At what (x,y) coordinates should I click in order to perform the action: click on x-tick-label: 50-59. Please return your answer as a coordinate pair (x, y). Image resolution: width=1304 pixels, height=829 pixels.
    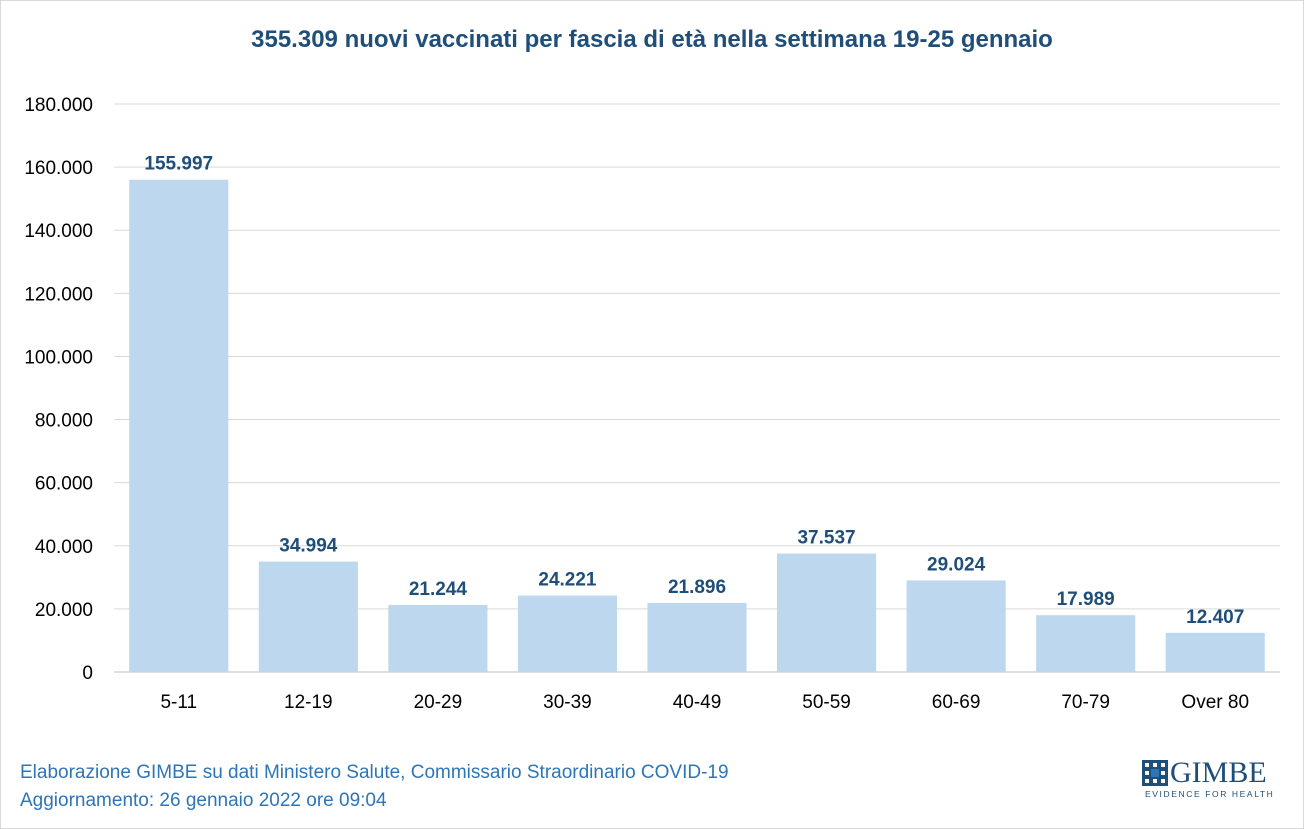
    Looking at the image, I should click on (826, 702).